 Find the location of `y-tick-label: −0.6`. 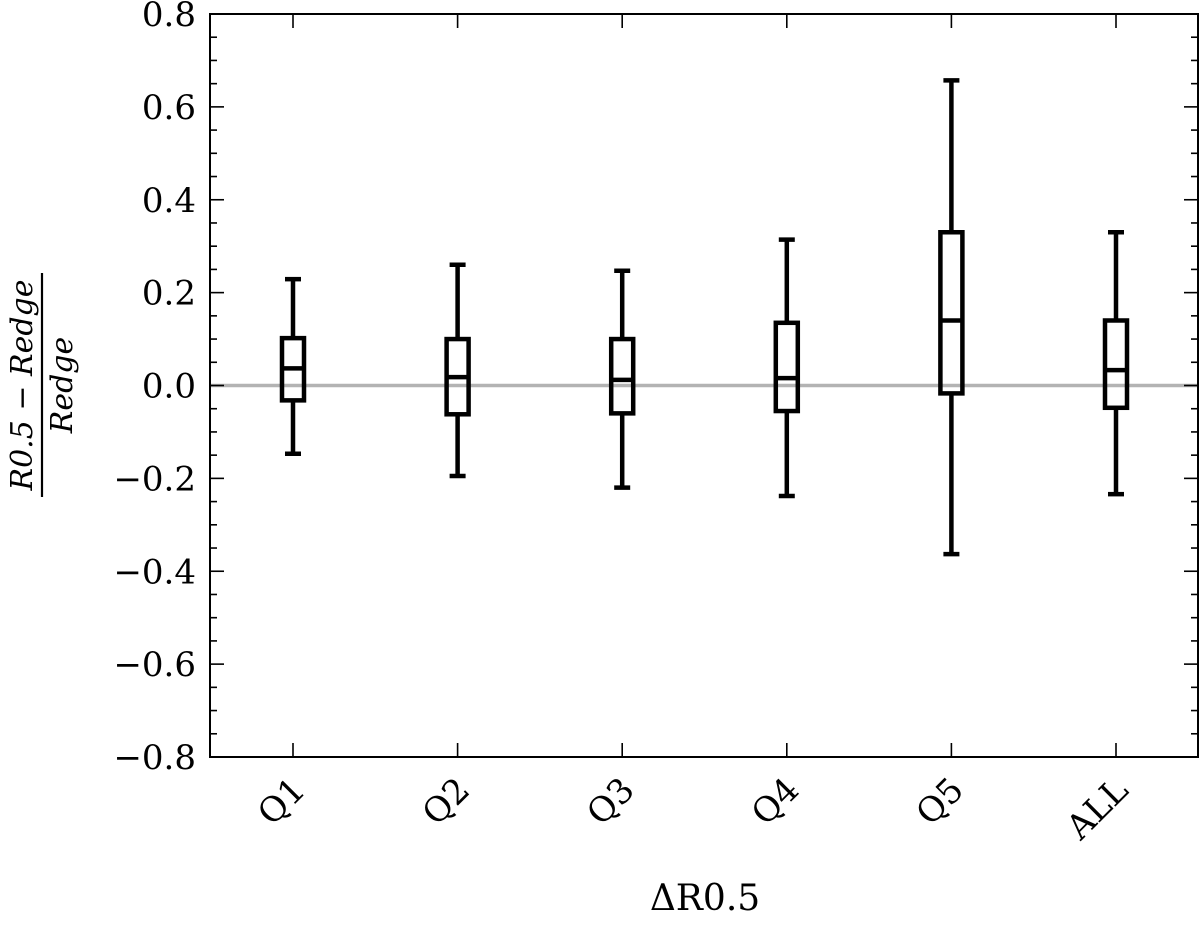

y-tick-label: −0.6 is located at coordinates (154, 665).